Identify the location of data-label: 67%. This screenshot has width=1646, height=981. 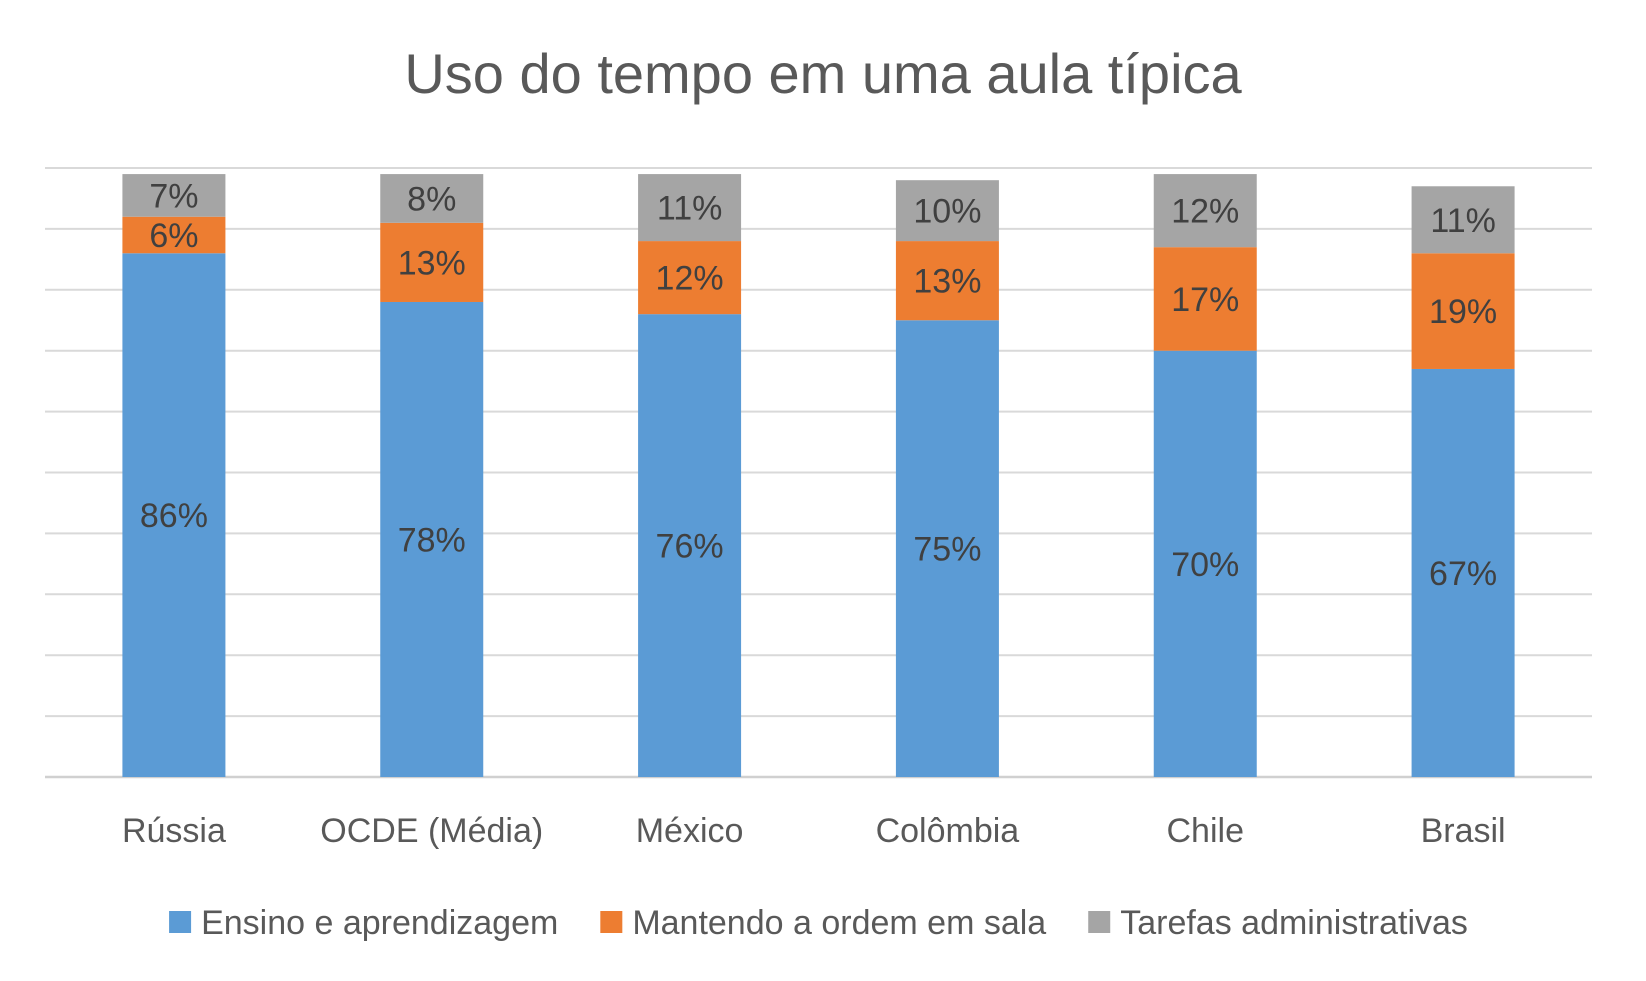
(1463, 574).